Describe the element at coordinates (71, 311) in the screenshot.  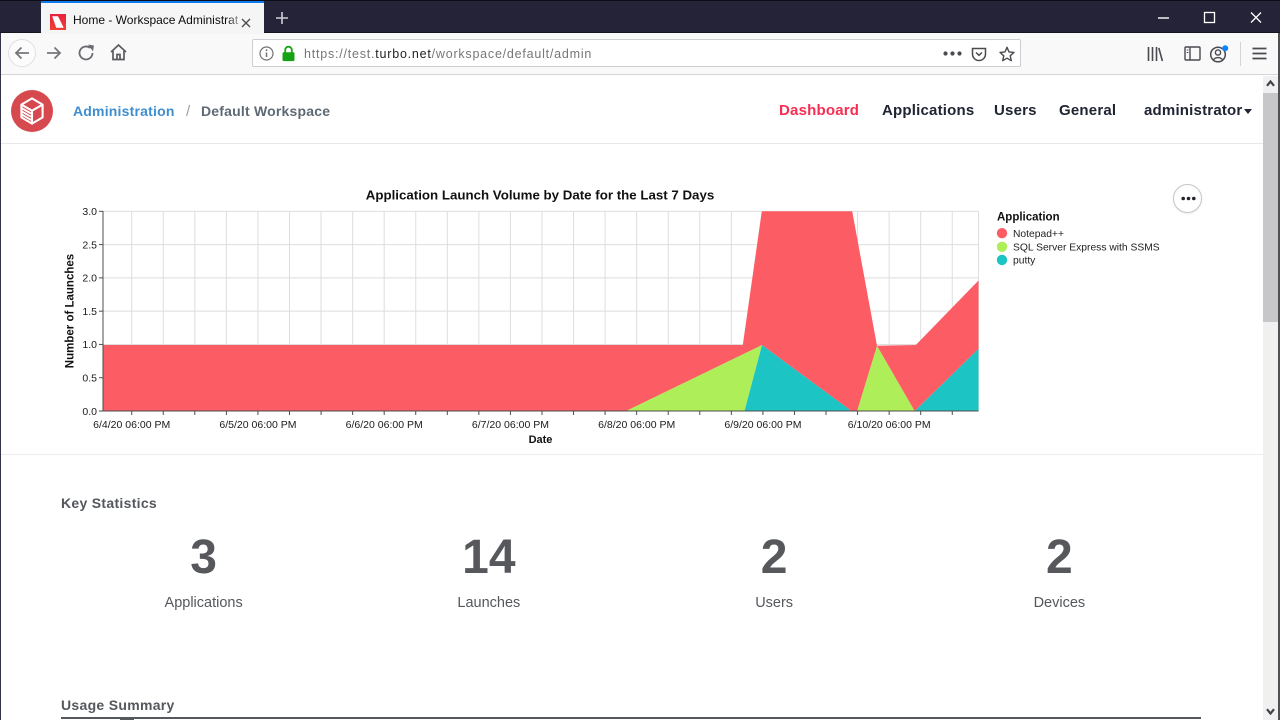
I see `svg-text: Number of Launches` at that location.